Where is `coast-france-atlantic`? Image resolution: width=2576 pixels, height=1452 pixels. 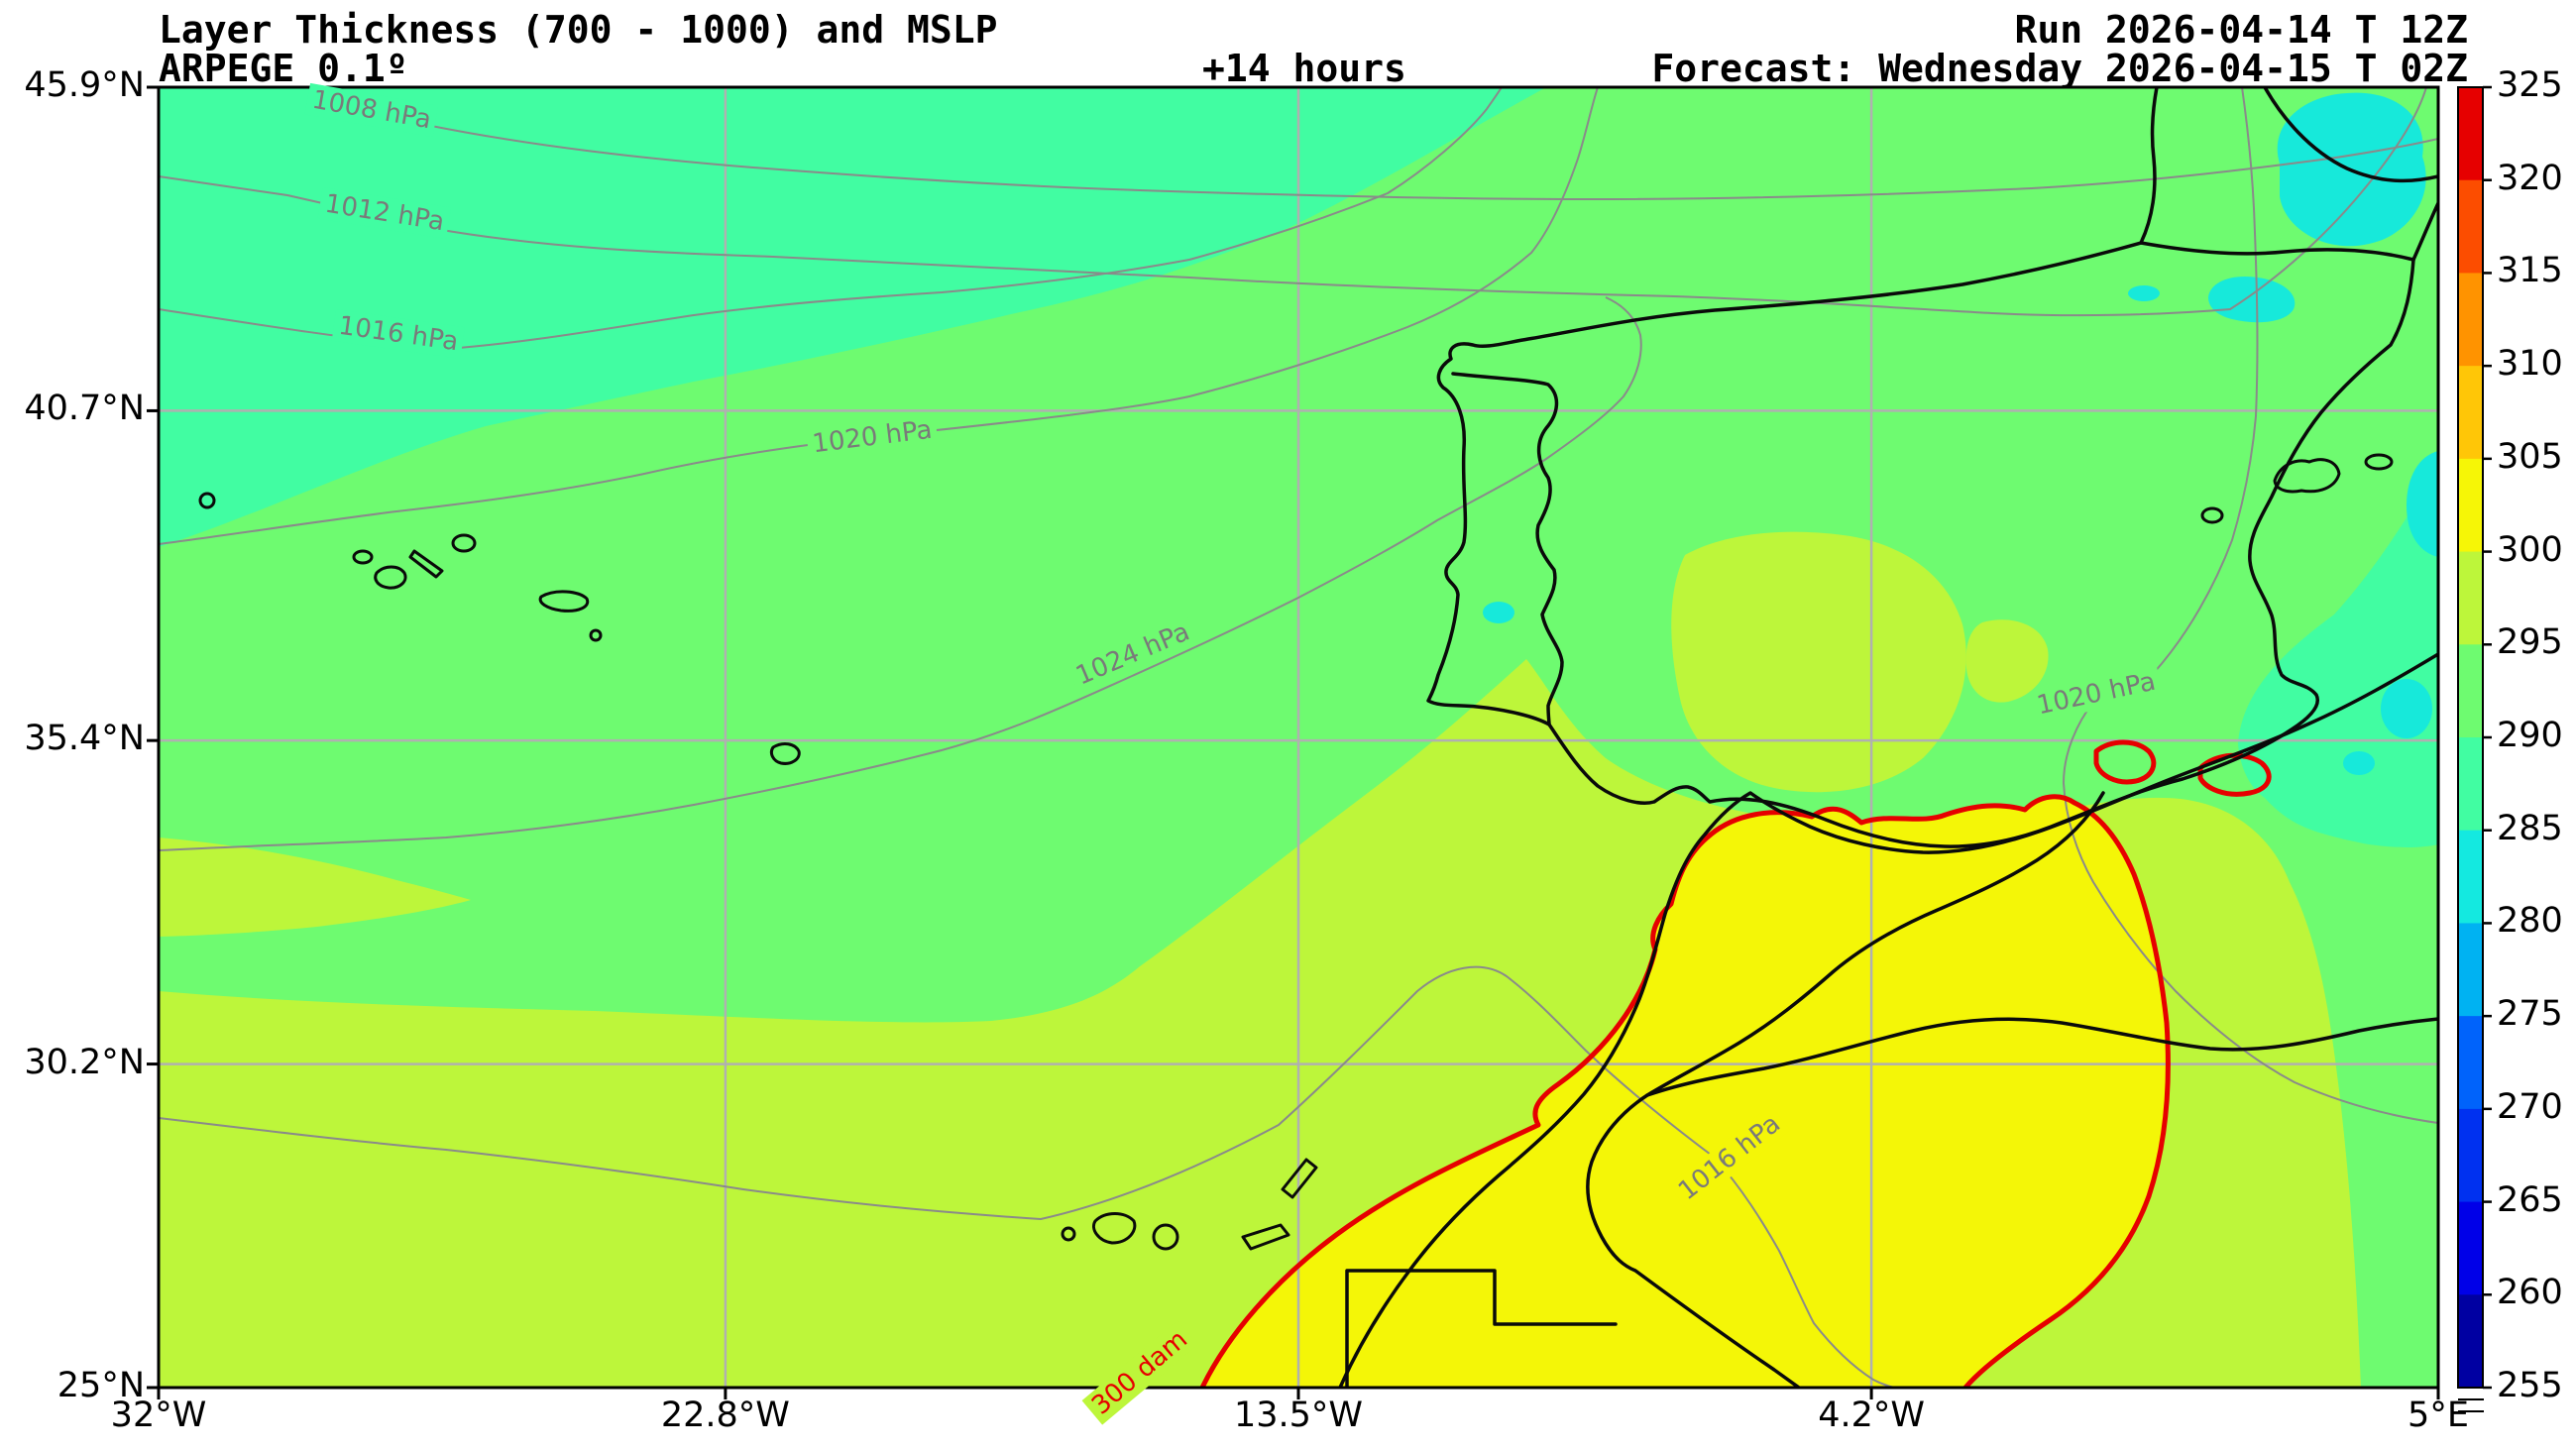 coast-france-atlantic is located at coordinates (2149, 166).